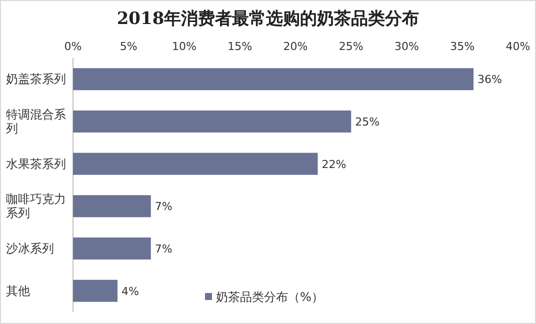  I want to click on title: 2018年消费者最常选购的奶茶品类分布, so click(268, 19).